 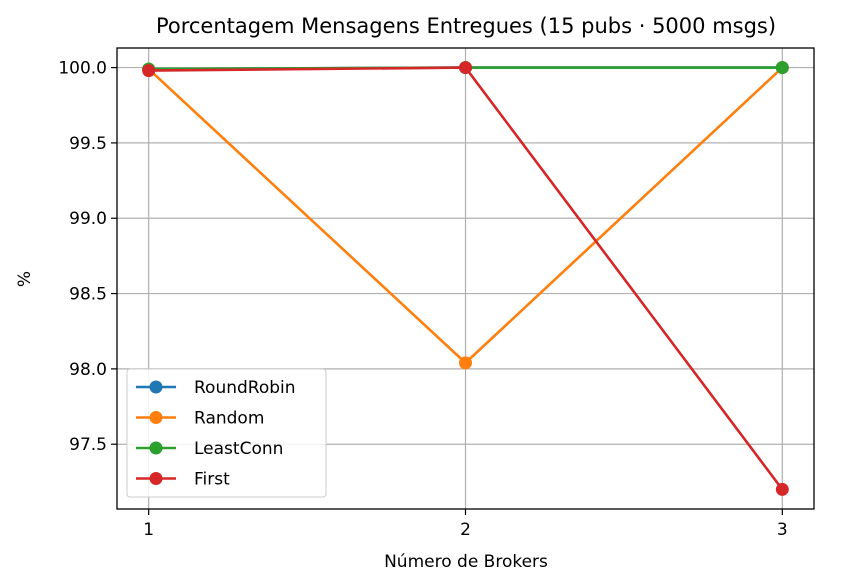 I want to click on legend-entry-leastconn: LeastConn, so click(x=209, y=449).